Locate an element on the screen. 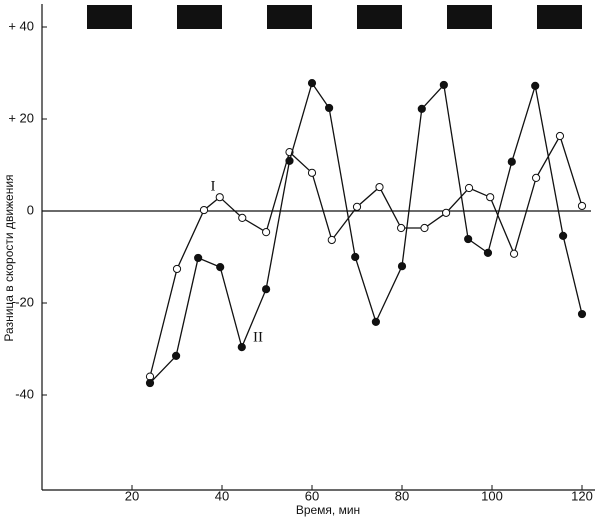 Image resolution: width=600 pixels, height=521 pixels. x-axis-label: Время, мин is located at coordinates (328, 510).